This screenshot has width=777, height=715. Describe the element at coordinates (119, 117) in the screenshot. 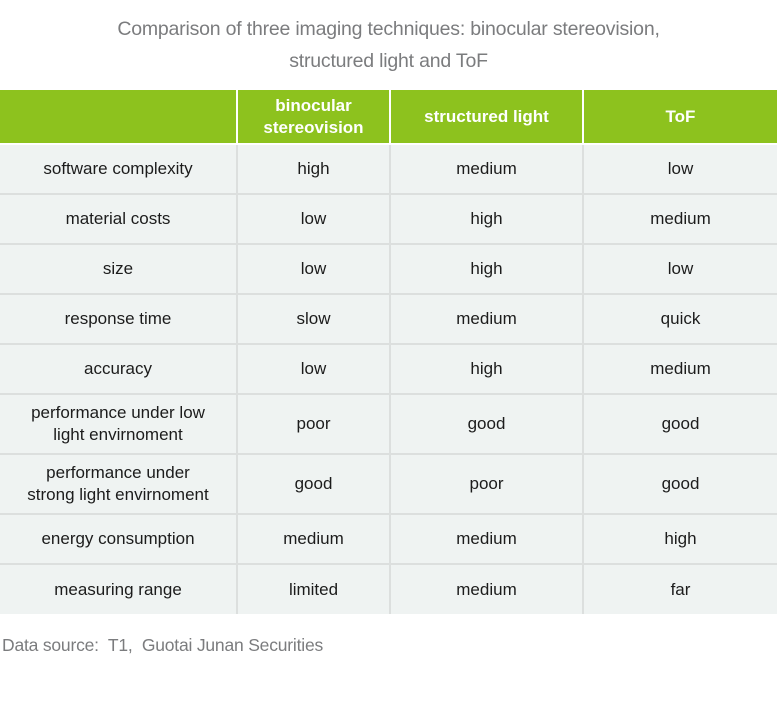

I see `column-header-empty` at that location.